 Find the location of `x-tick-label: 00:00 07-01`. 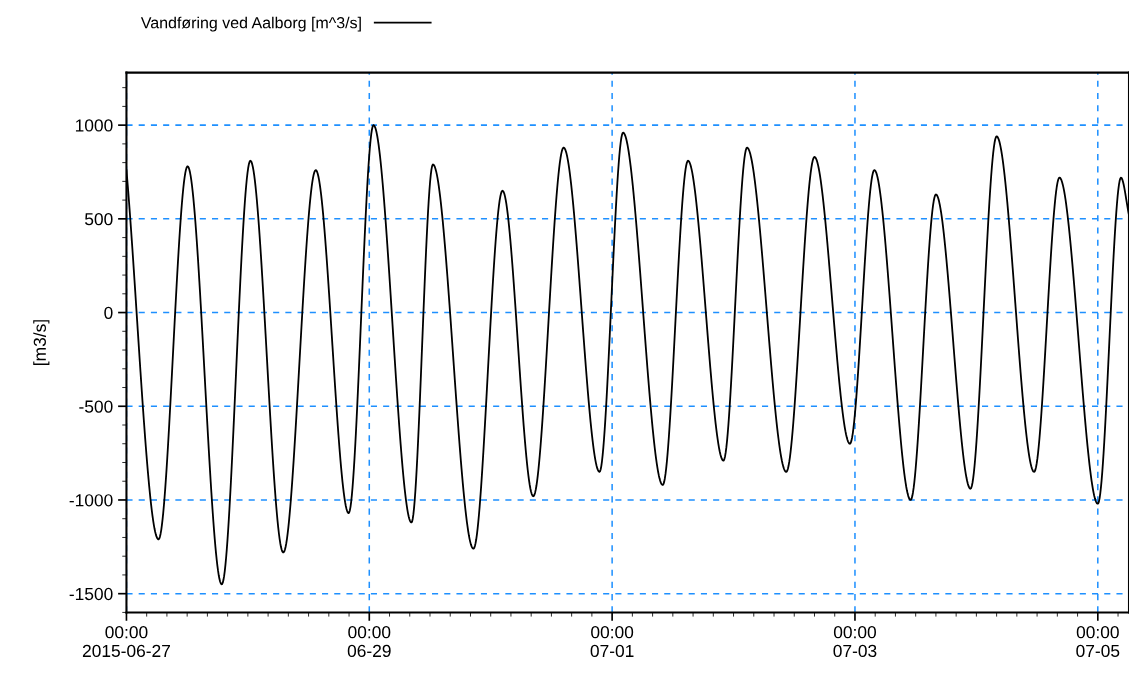

x-tick-label: 00:00 07-01 is located at coordinates (612, 642).